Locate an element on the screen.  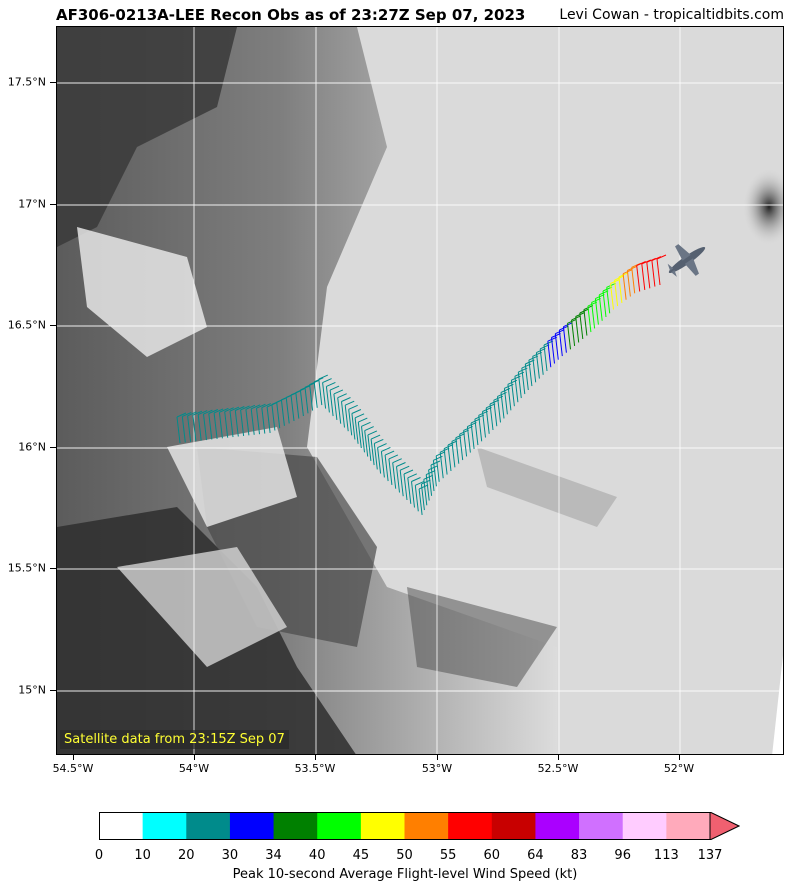
lat-label: 17.5°N is located at coordinates (26, 82).